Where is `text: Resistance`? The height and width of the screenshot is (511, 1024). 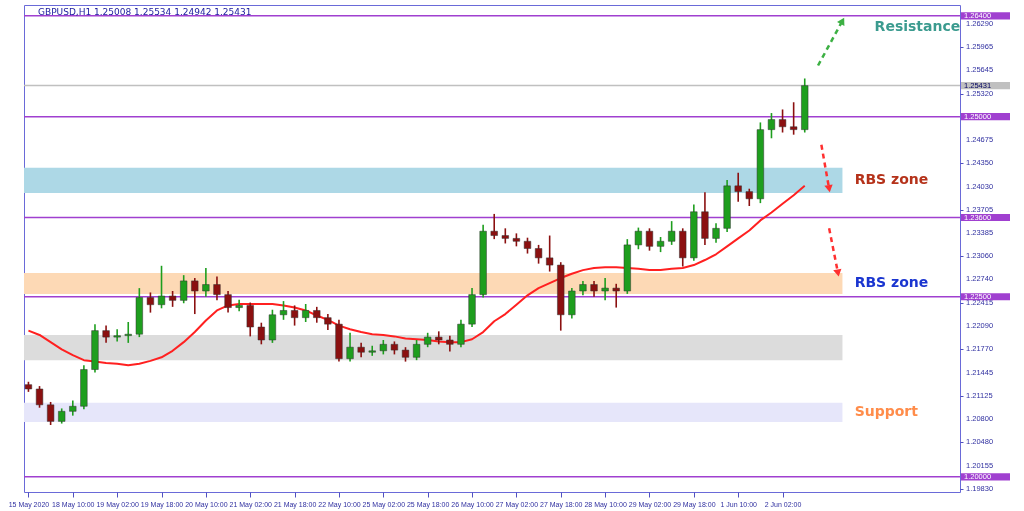 text: Resistance is located at coordinates (917, 26).